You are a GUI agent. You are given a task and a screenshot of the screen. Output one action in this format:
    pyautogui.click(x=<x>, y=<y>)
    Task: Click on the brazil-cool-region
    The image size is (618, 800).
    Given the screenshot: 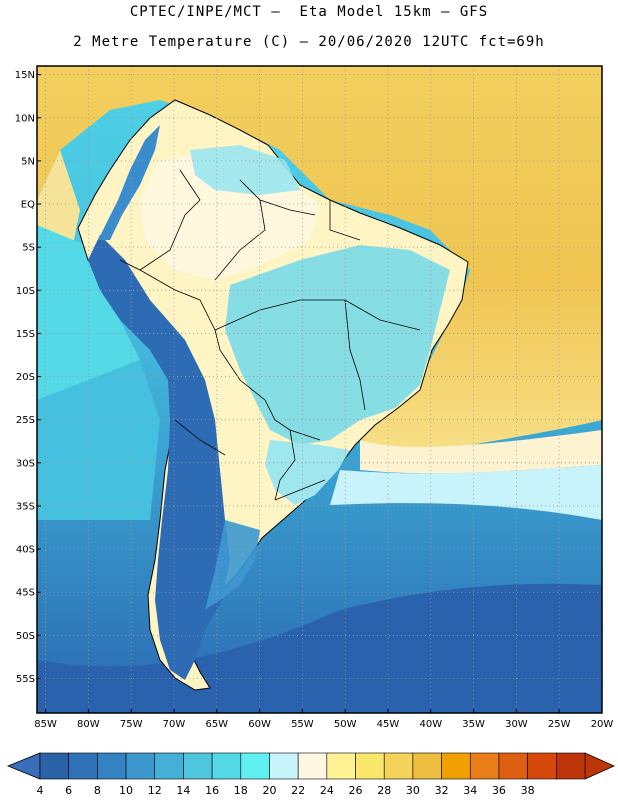 What is the action you would take?
    pyautogui.click(x=337, y=345)
    